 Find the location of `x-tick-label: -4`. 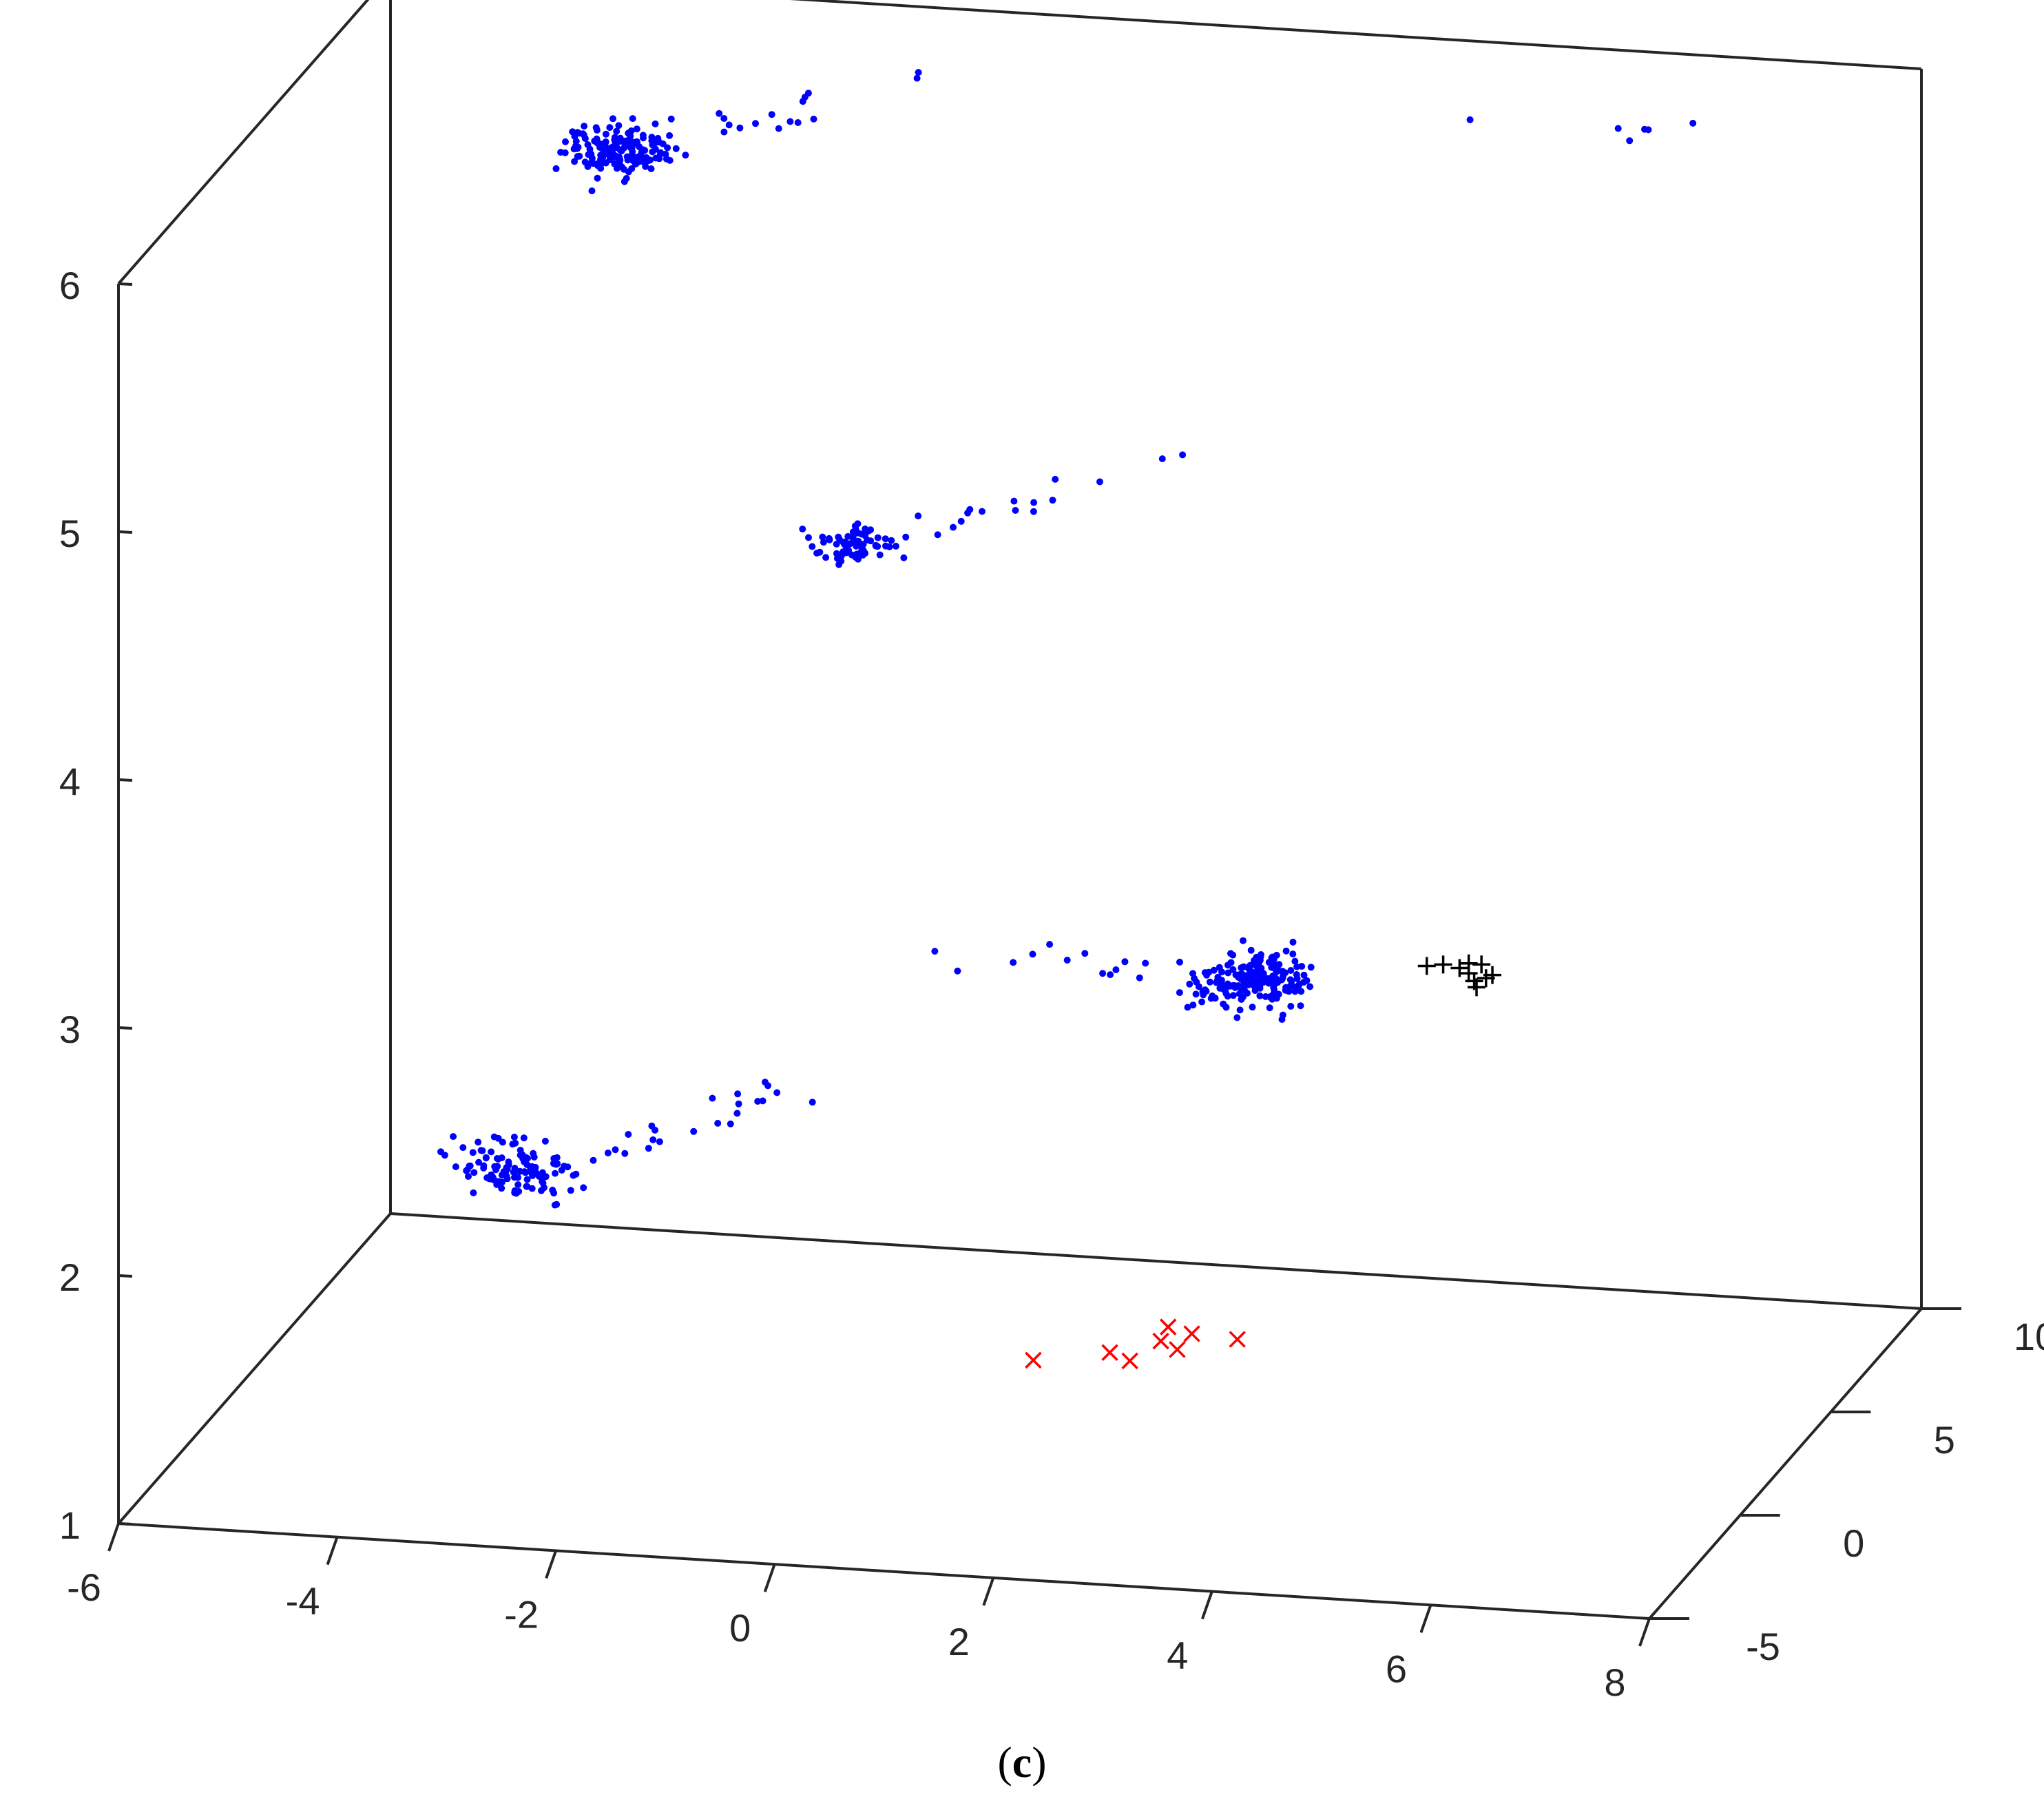

x-tick-label: -4 is located at coordinates (303, 1601).